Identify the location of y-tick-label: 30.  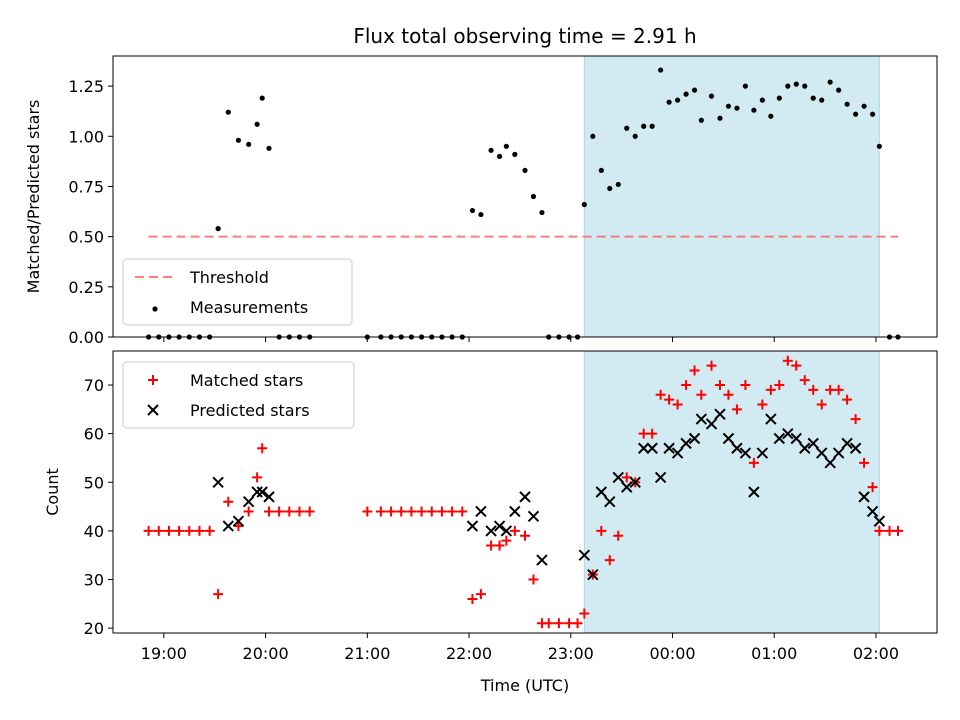
(94, 580).